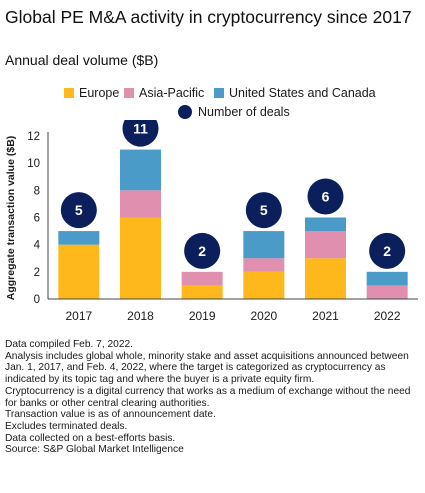 The height and width of the screenshot is (493, 425). What do you see at coordinates (69, 344) in the screenshot?
I see `footnote-line: Data compiled Feb. 7, 2022.` at bounding box center [69, 344].